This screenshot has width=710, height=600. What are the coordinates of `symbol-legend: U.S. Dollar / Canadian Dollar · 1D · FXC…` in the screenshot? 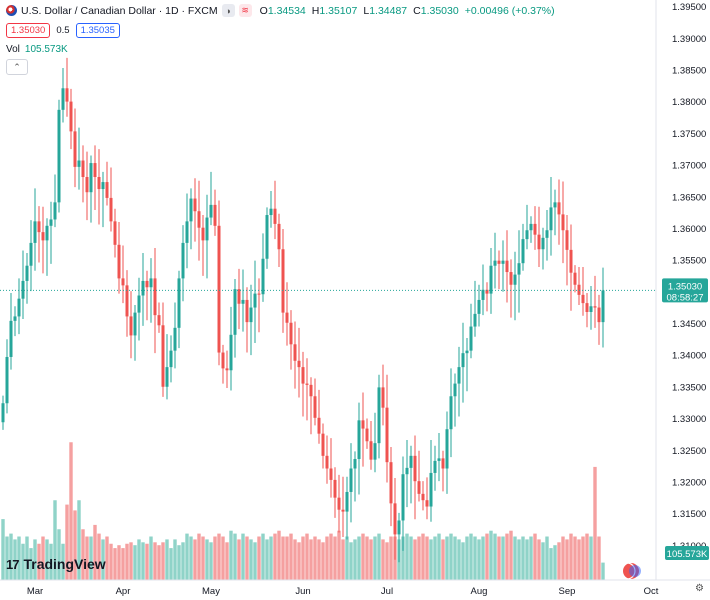 It's located at (280, 10).